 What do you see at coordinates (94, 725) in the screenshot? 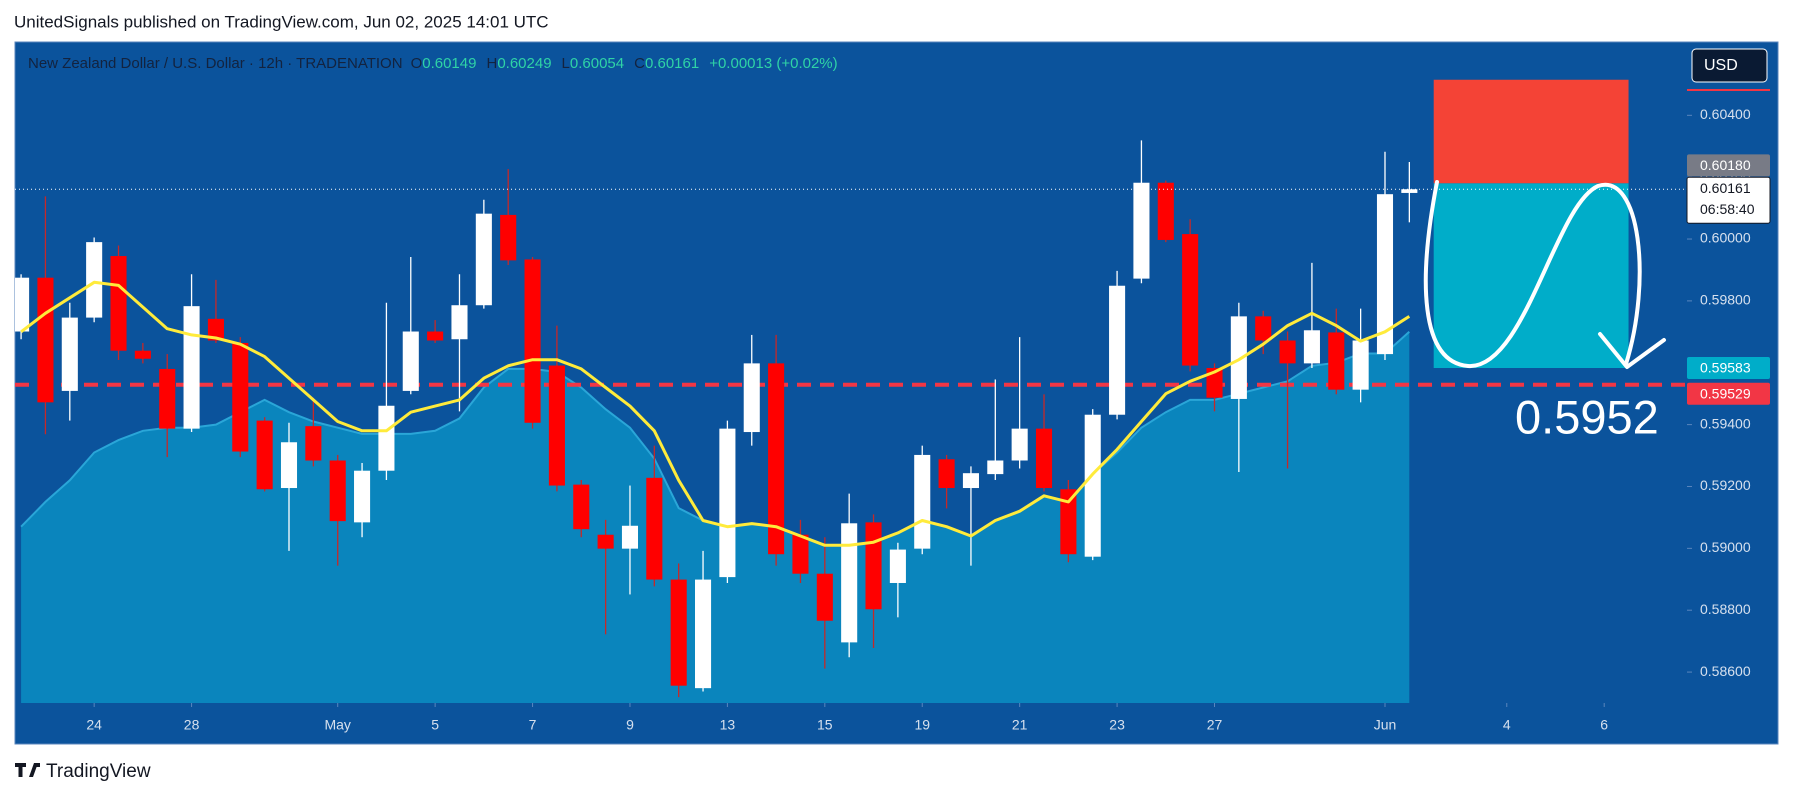
I see `x-tick-label: 24` at bounding box center [94, 725].